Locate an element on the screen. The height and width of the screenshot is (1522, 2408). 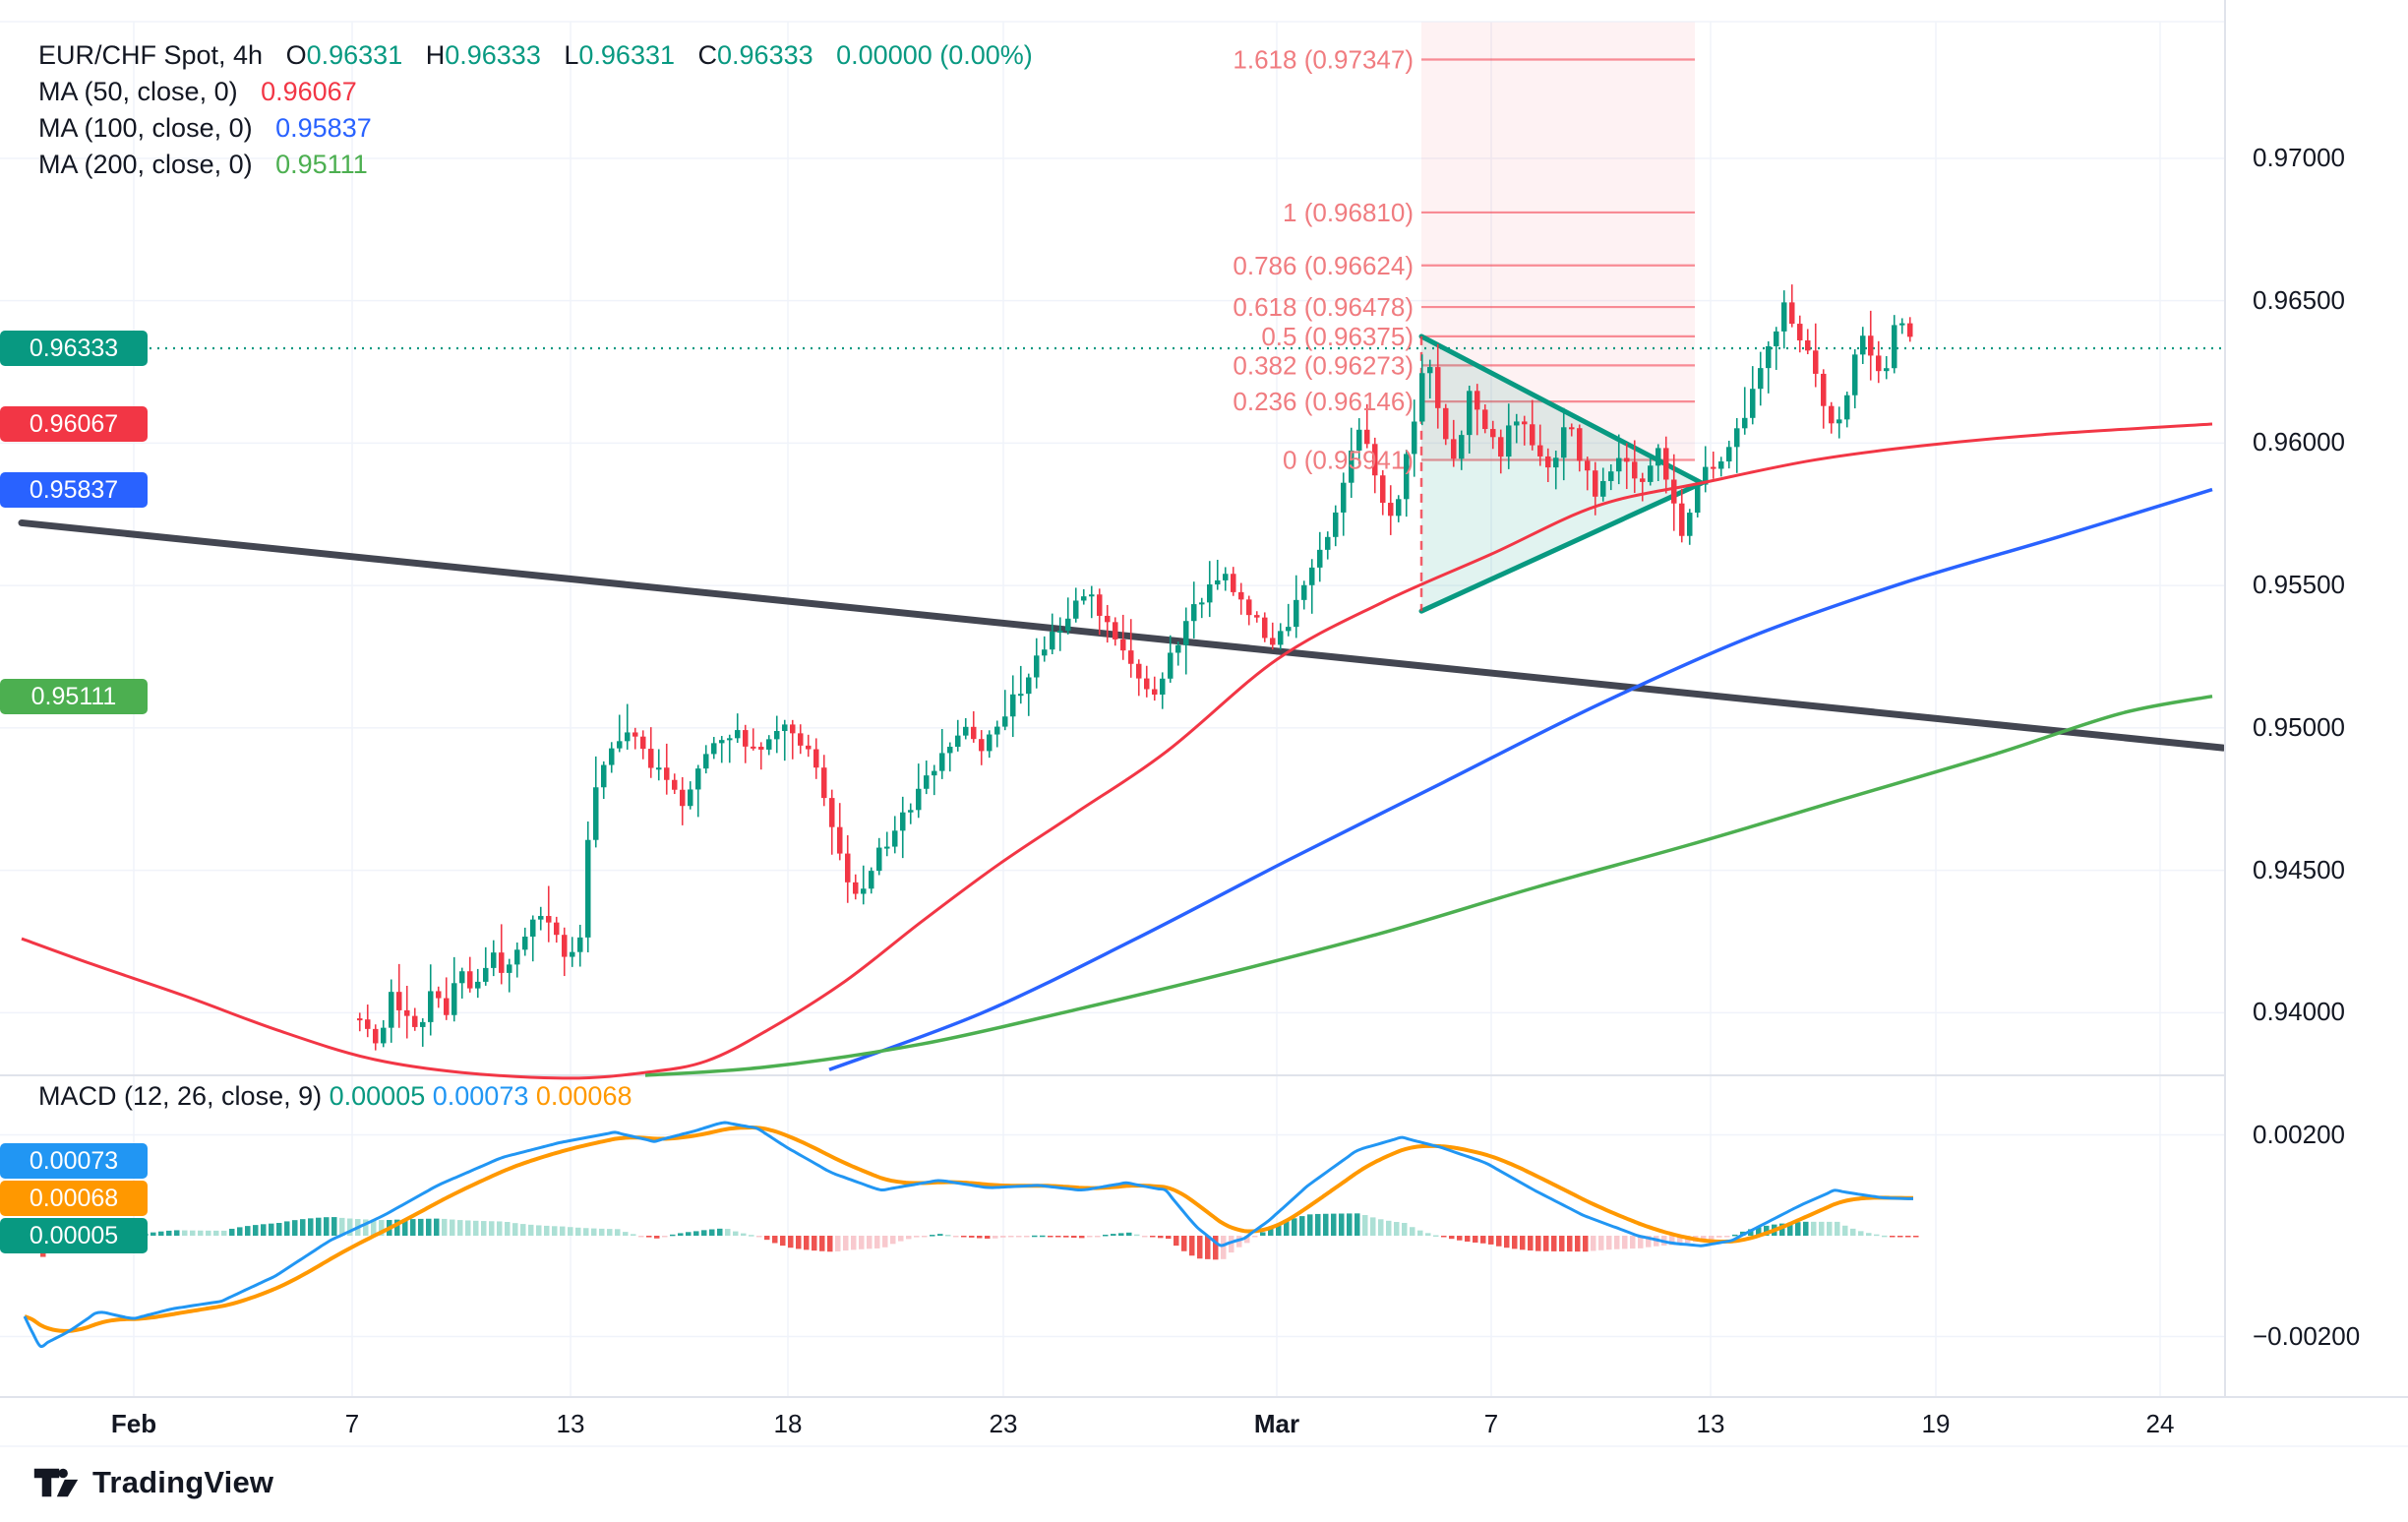
price-axis-label: 0.95500 is located at coordinates (2299, 585).